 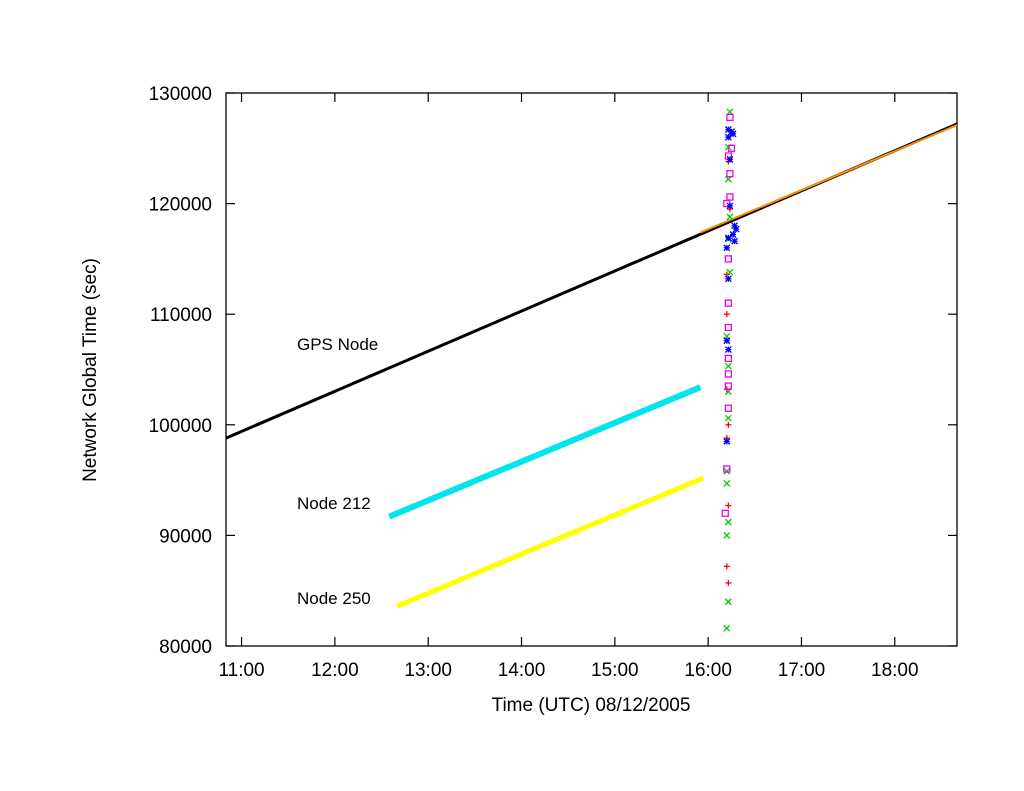 What do you see at coordinates (802, 670) in the screenshot?
I see `x-tick-label: 17:00` at bounding box center [802, 670].